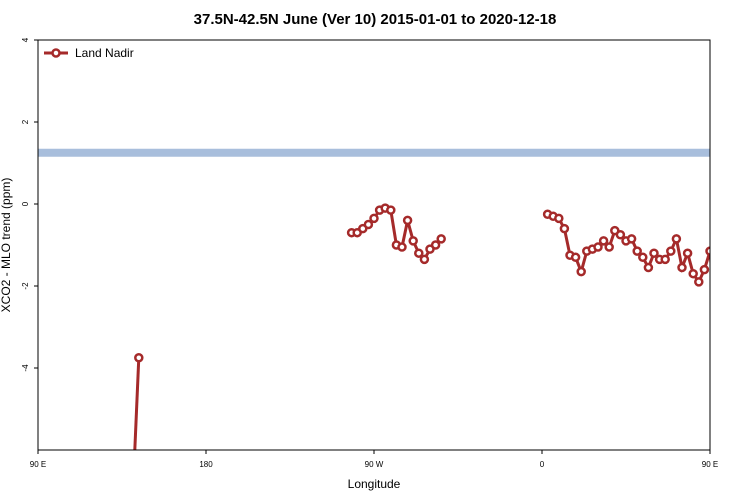  Describe the element at coordinates (25, 203) in the screenshot. I see `y-tick-label: 0` at that location.